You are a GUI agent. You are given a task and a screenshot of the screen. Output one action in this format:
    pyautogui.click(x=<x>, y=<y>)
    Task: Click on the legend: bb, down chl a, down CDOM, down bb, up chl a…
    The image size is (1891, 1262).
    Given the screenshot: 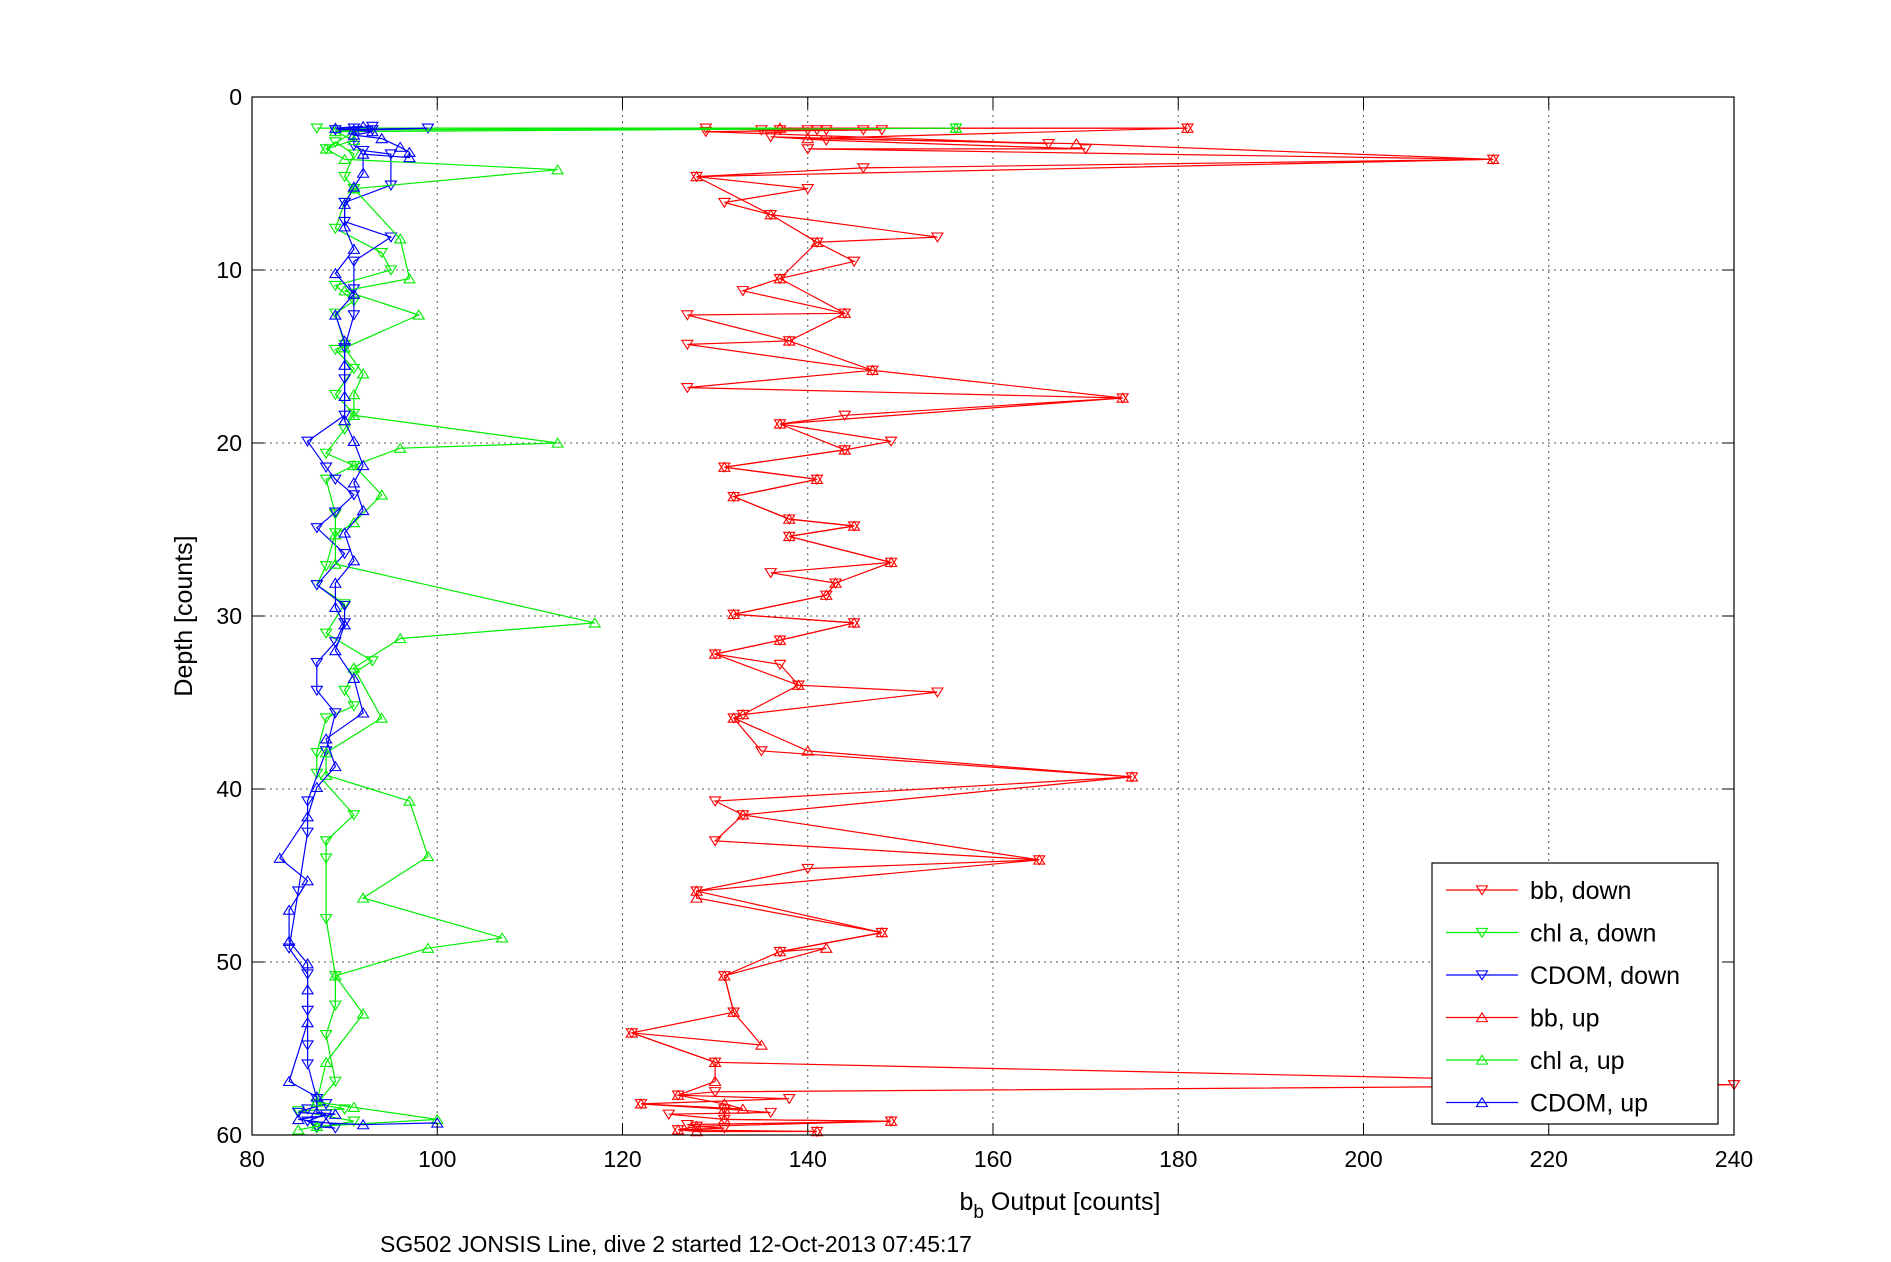 What is the action you would take?
    pyautogui.click(x=1575, y=993)
    